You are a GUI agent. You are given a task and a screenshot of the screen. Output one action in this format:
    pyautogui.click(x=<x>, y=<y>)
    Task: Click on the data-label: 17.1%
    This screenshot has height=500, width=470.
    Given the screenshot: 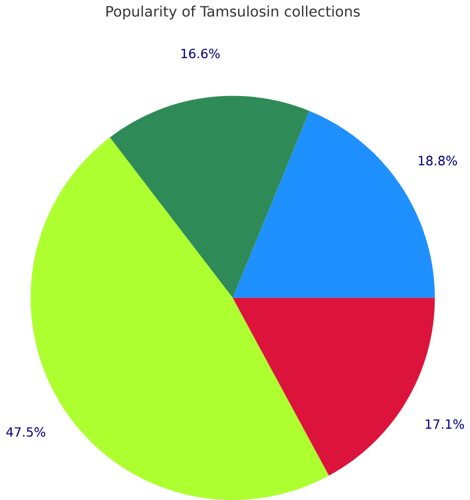 What is the action you would take?
    pyautogui.click(x=445, y=424)
    